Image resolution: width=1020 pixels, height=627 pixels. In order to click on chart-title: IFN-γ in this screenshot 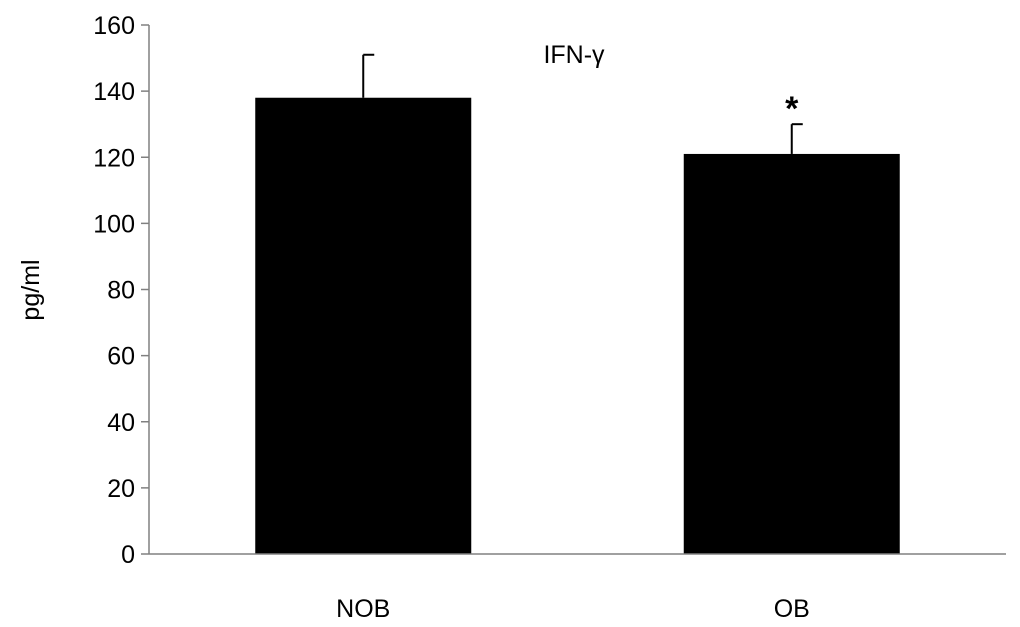, I will do `click(574, 55)`.